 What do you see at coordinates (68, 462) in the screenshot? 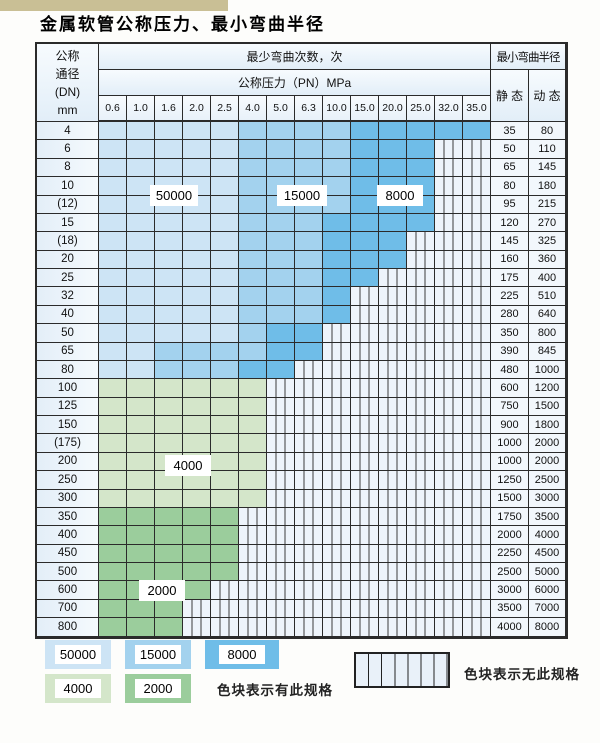
I see `dn-cell: 200` at bounding box center [68, 462].